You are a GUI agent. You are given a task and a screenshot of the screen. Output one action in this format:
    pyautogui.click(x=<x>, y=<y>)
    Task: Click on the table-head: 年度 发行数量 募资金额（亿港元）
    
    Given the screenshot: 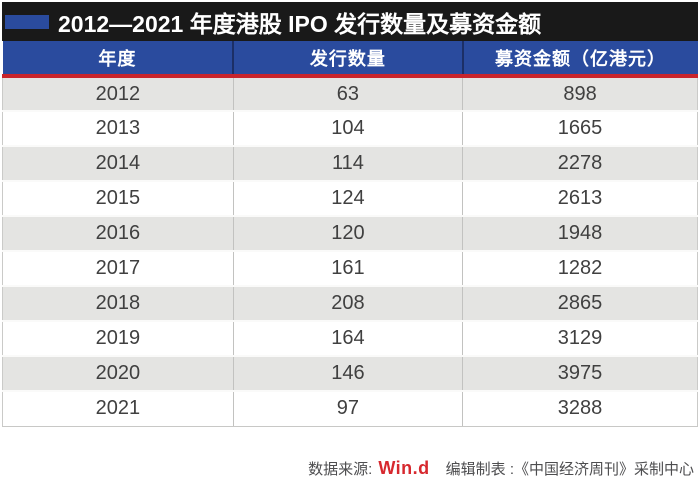 What is the action you would take?
    pyautogui.click(x=350, y=59)
    